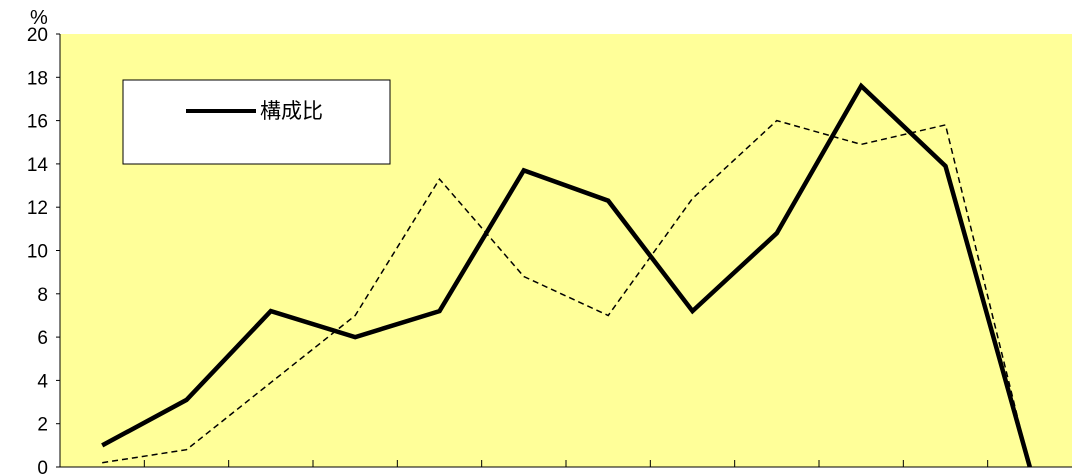 This screenshot has width=1075, height=474. I want to click on legend: 構成比, so click(256, 122).